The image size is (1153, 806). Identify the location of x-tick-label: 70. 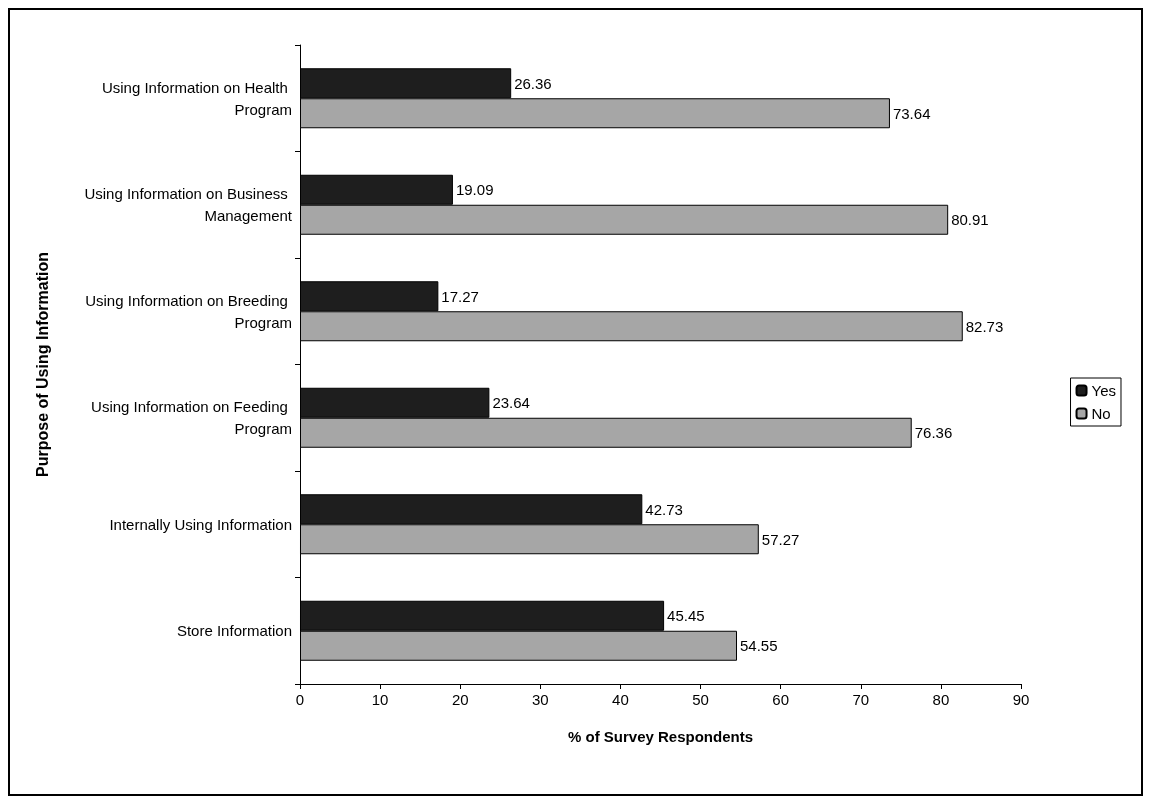
(861, 699).